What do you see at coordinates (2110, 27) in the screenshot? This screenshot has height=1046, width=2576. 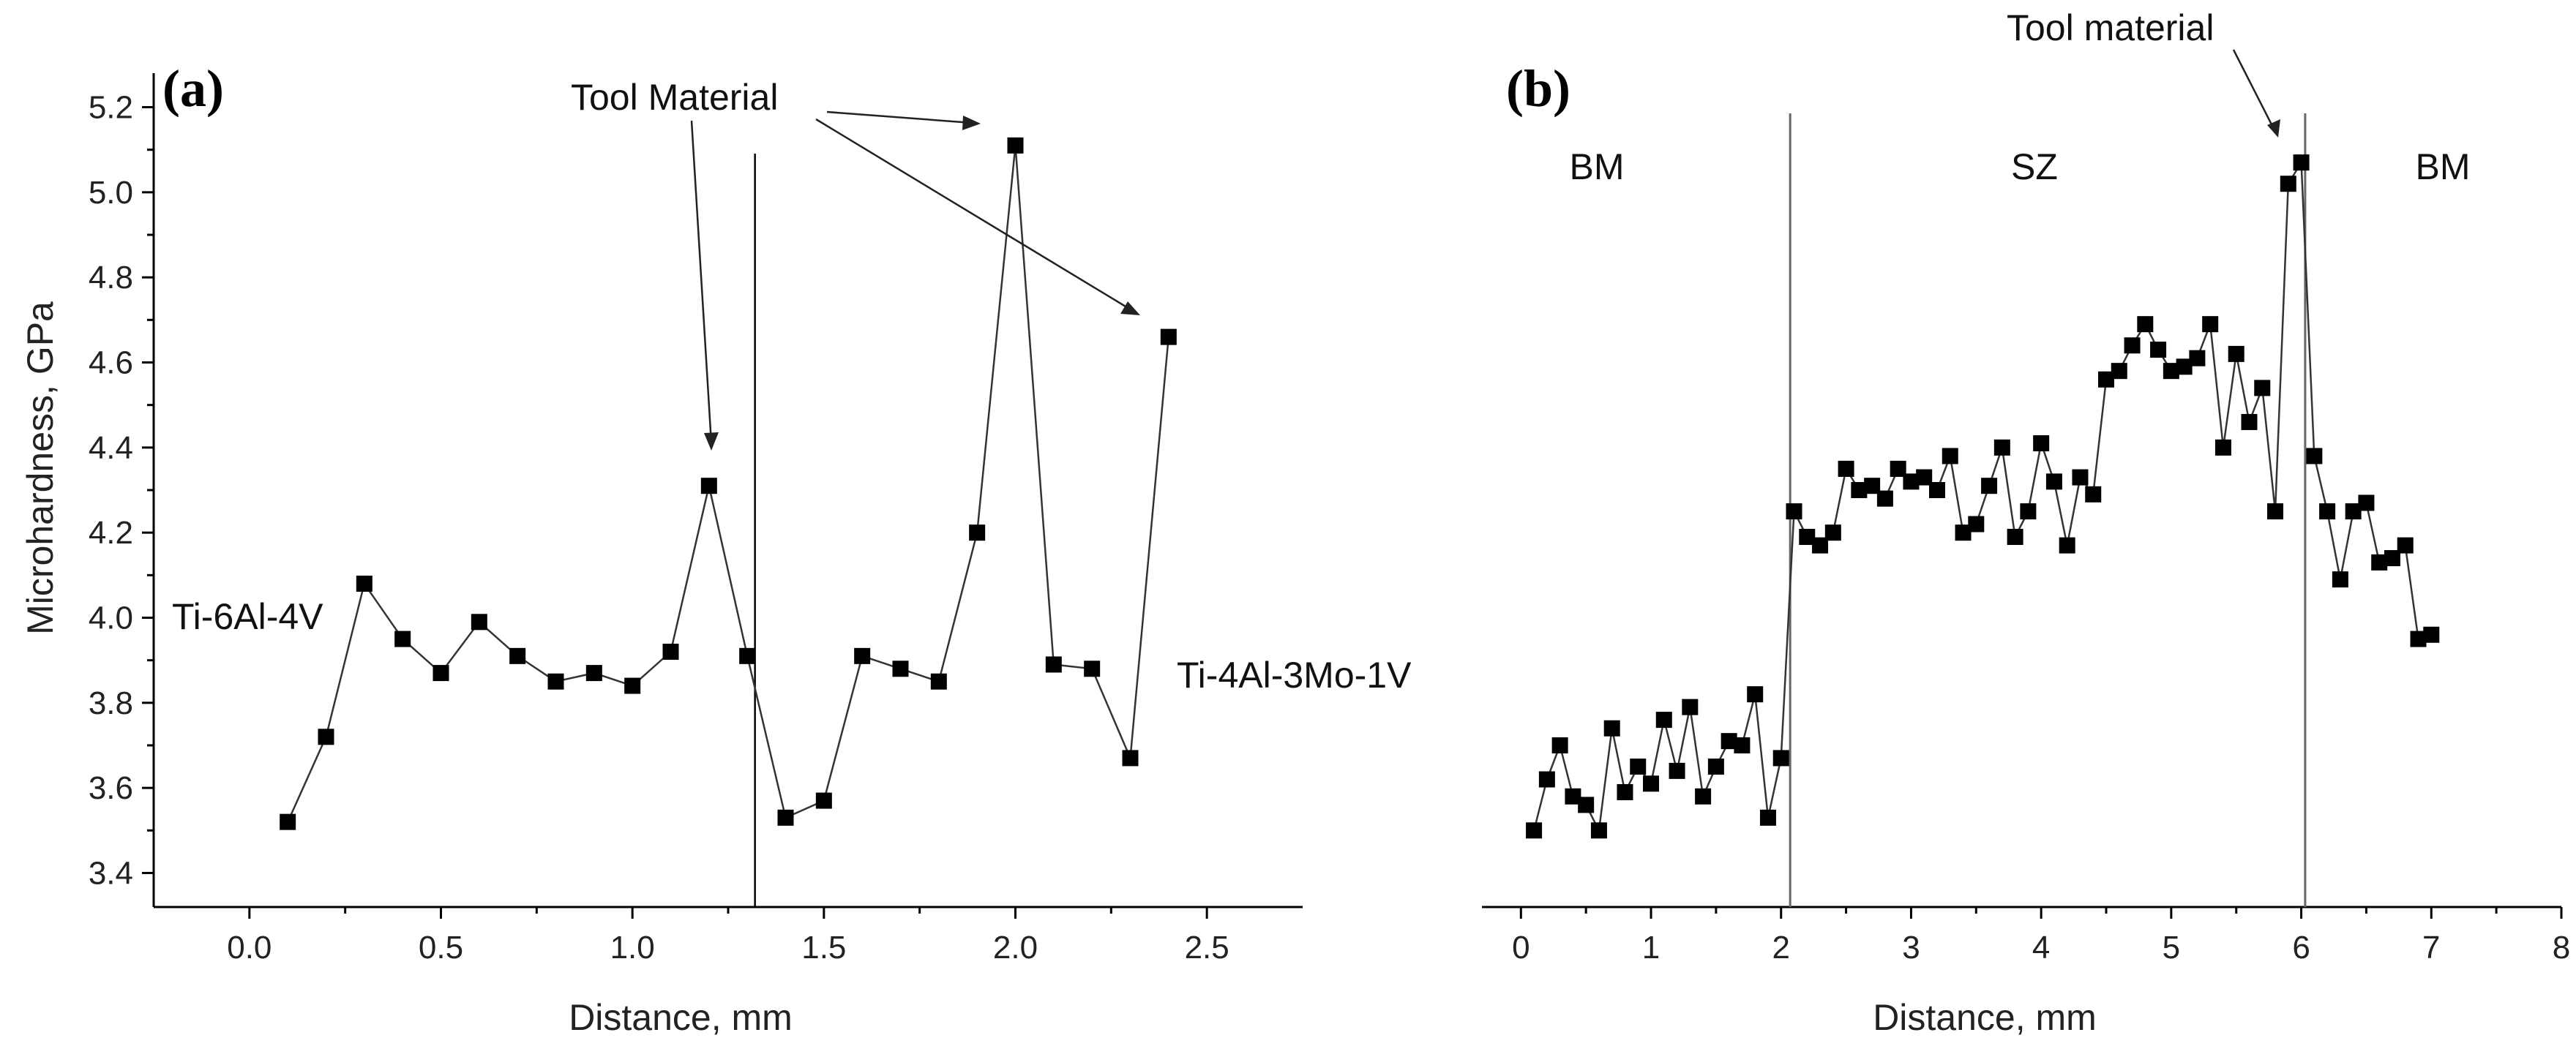 I see `panel-b-tool-material-label: Tool material` at bounding box center [2110, 27].